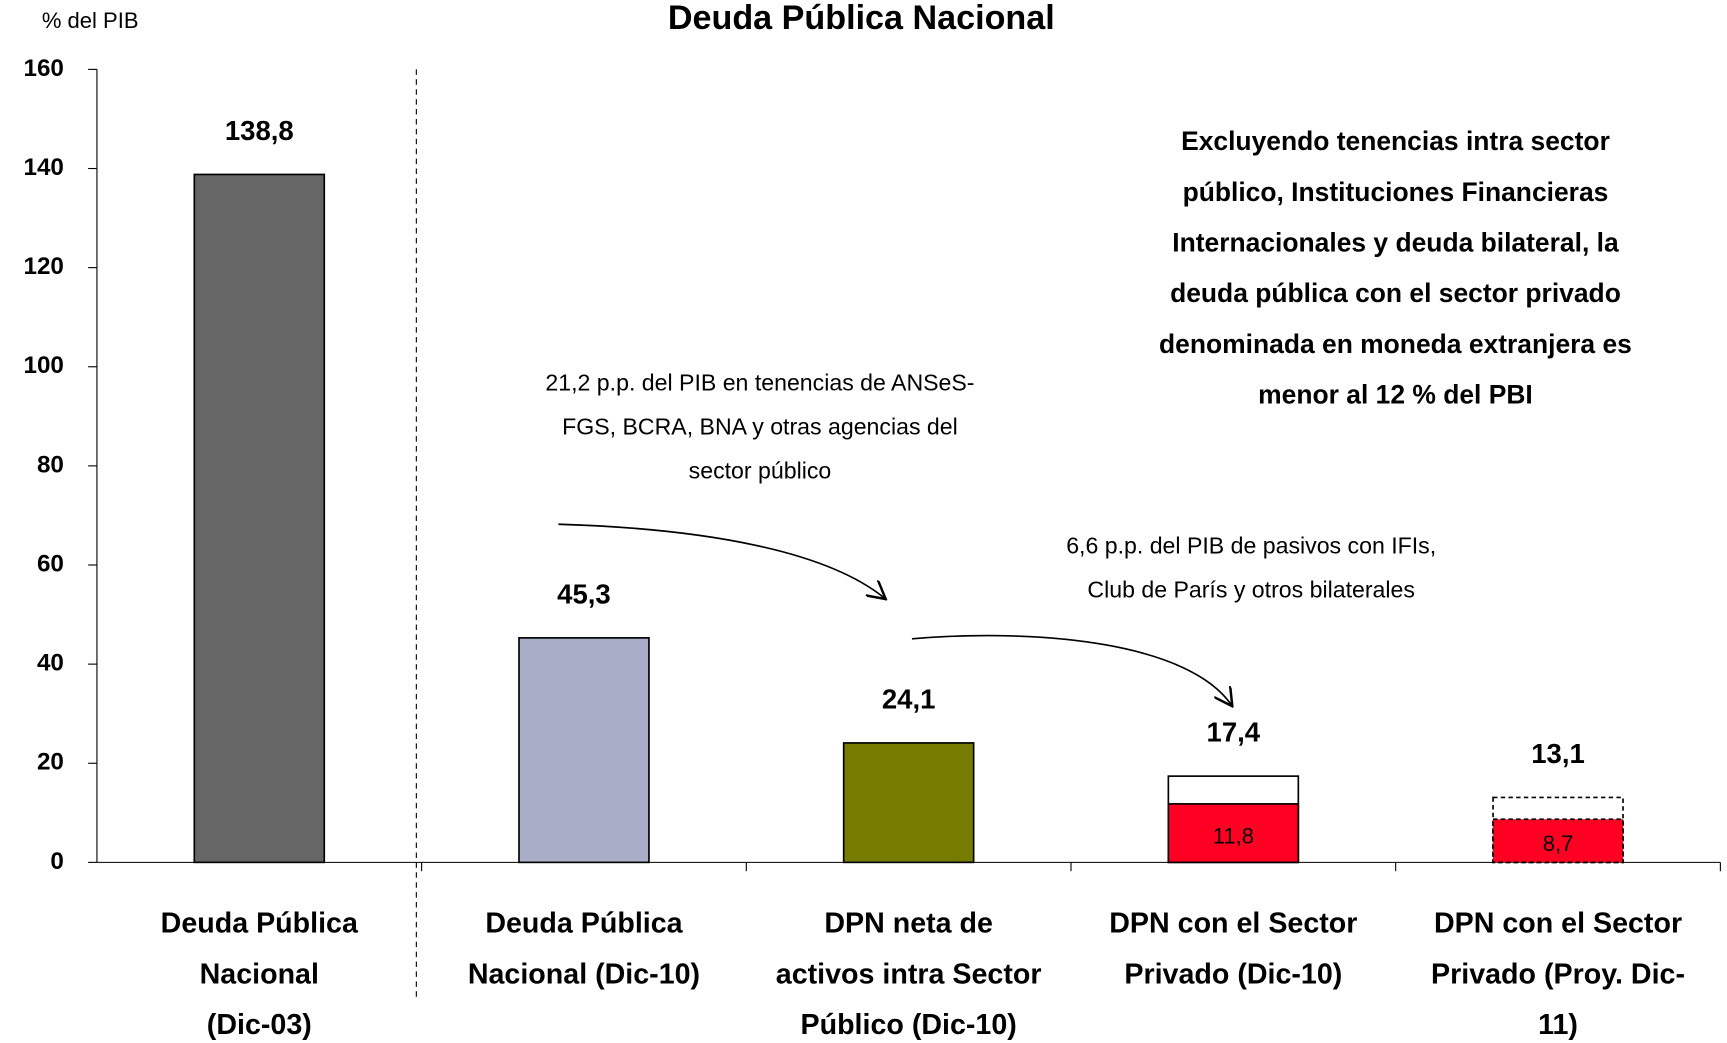 The width and height of the screenshot is (1727, 1043). What do you see at coordinates (1395, 141) in the screenshot?
I see `note: Excluyendo tenencias intra sector` at bounding box center [1395, 141].